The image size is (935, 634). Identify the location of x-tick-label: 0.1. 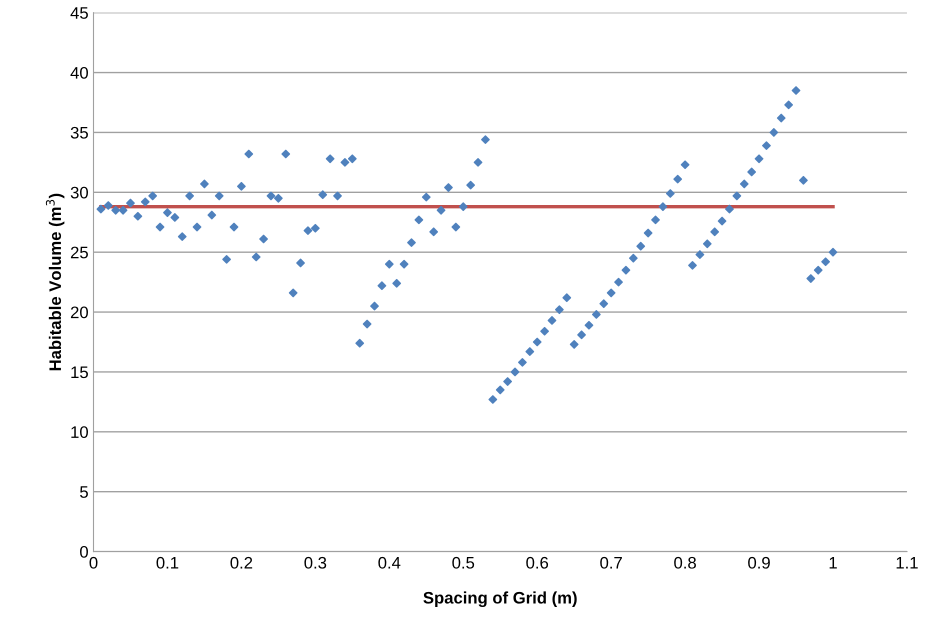
(167, 562).